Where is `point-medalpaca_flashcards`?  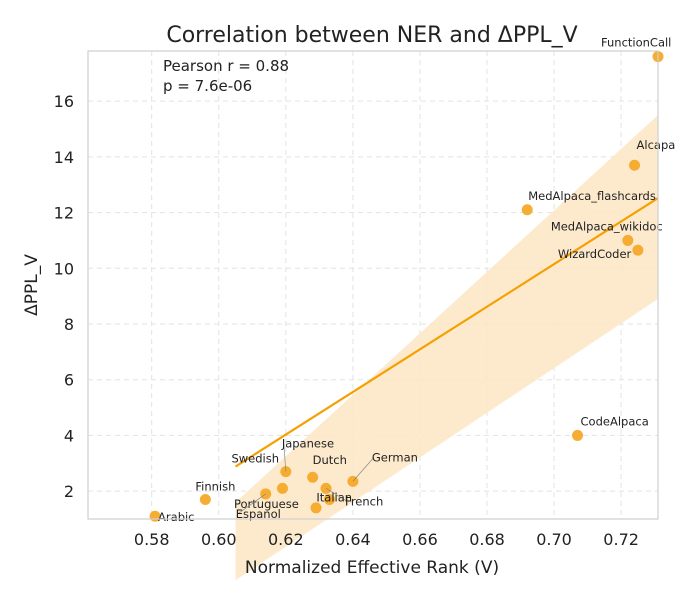
point-medalpaca_flashcards is located at coordinates (527, 210).